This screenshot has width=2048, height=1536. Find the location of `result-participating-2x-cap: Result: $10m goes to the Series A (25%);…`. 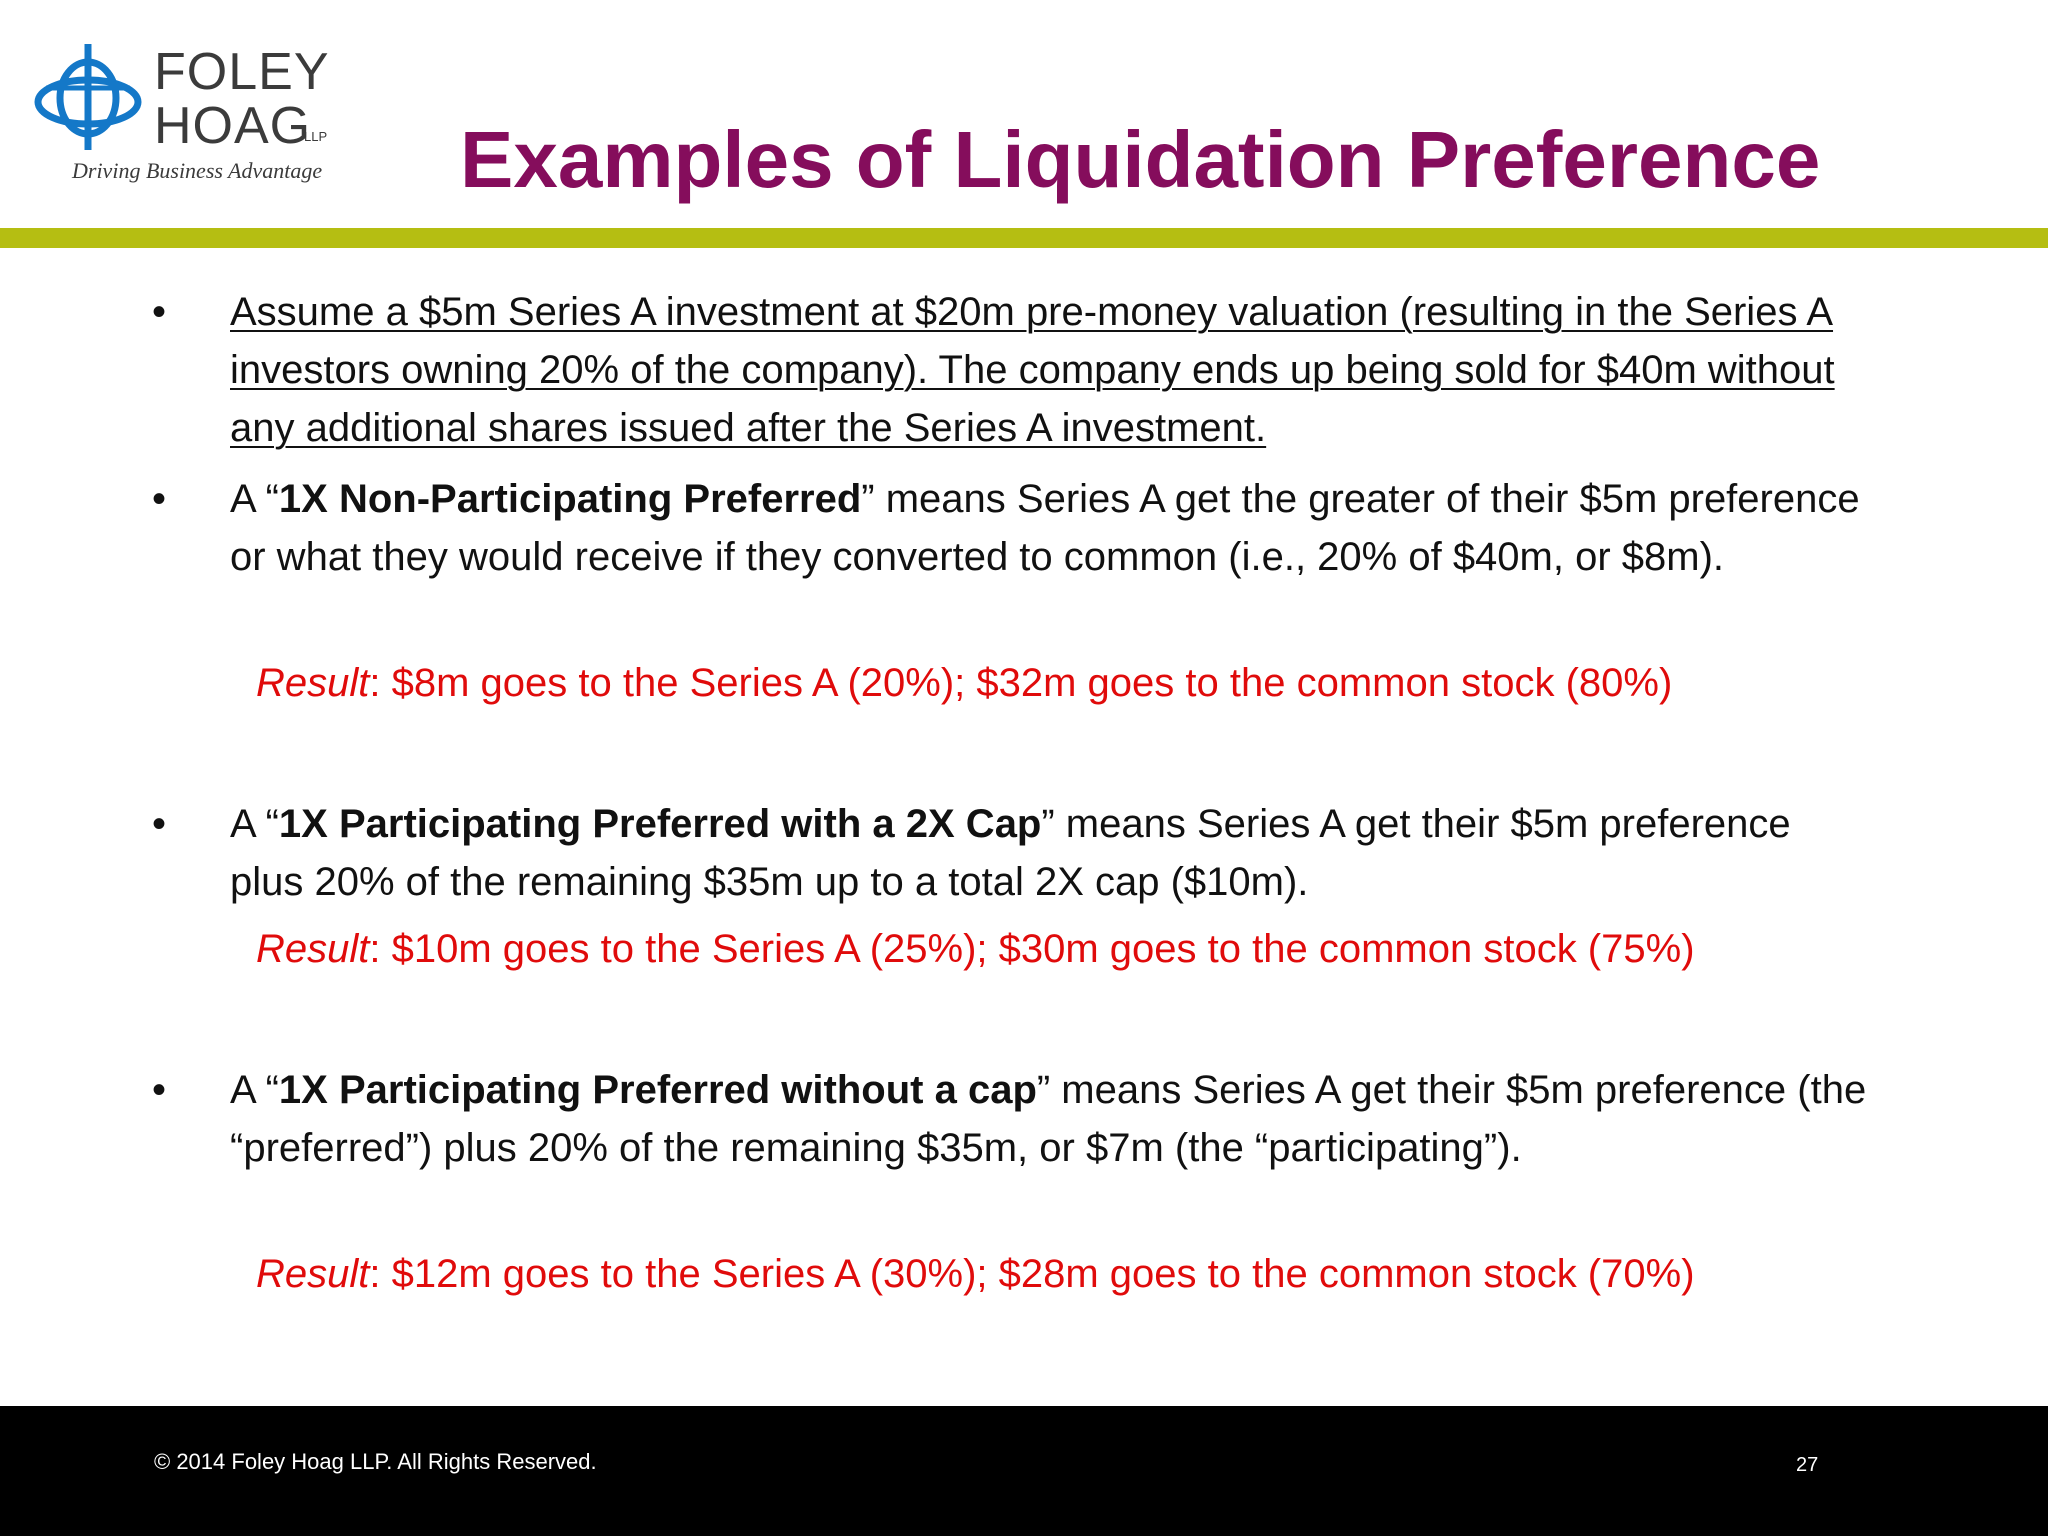

result-participating-2x-cap: Result: $10m goes to the Series A (25%);… is located at coordinates (1116, 949).